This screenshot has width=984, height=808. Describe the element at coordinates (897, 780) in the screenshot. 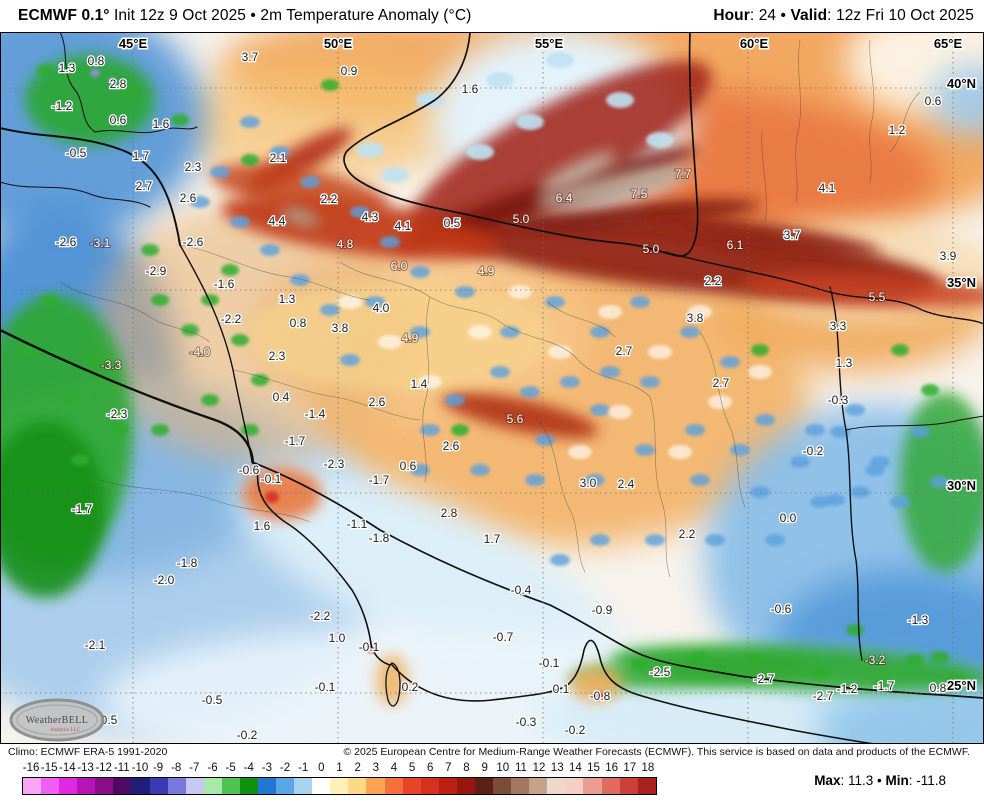

I see `min-label: Min` at that location.